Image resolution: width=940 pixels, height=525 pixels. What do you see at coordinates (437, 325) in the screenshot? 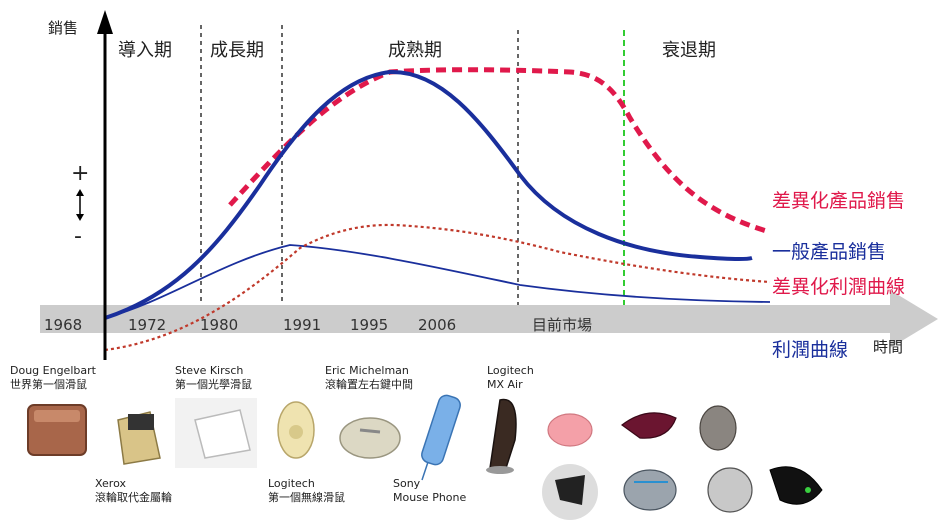
I see `year-2006: 2006` at bounding box center [437, 325].